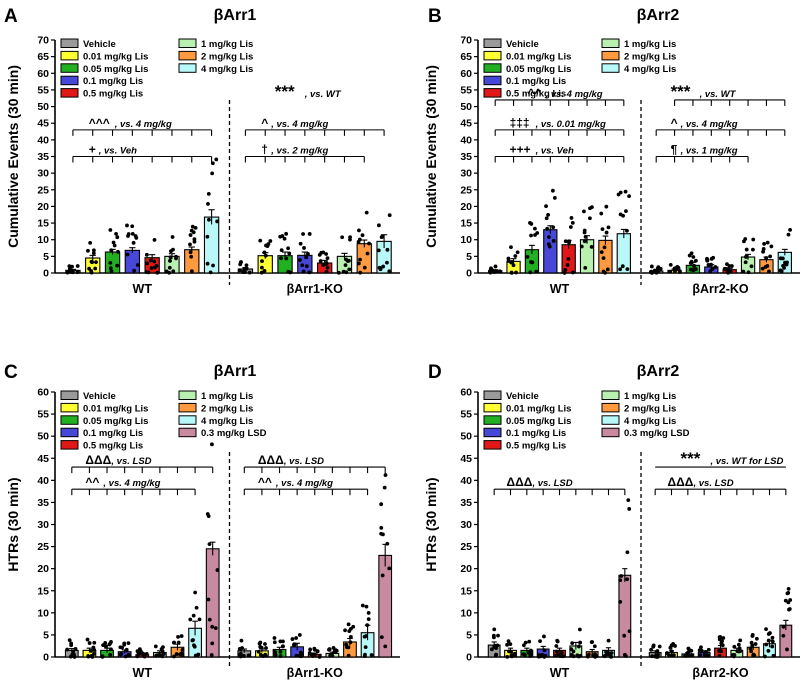 Image resolution: width=809 pixels, height=686 pixels. Describe the element at coordinates (431, 156) in the screenshot. I see `y-axis-label: Cumulative Events (30 min)` at that location.